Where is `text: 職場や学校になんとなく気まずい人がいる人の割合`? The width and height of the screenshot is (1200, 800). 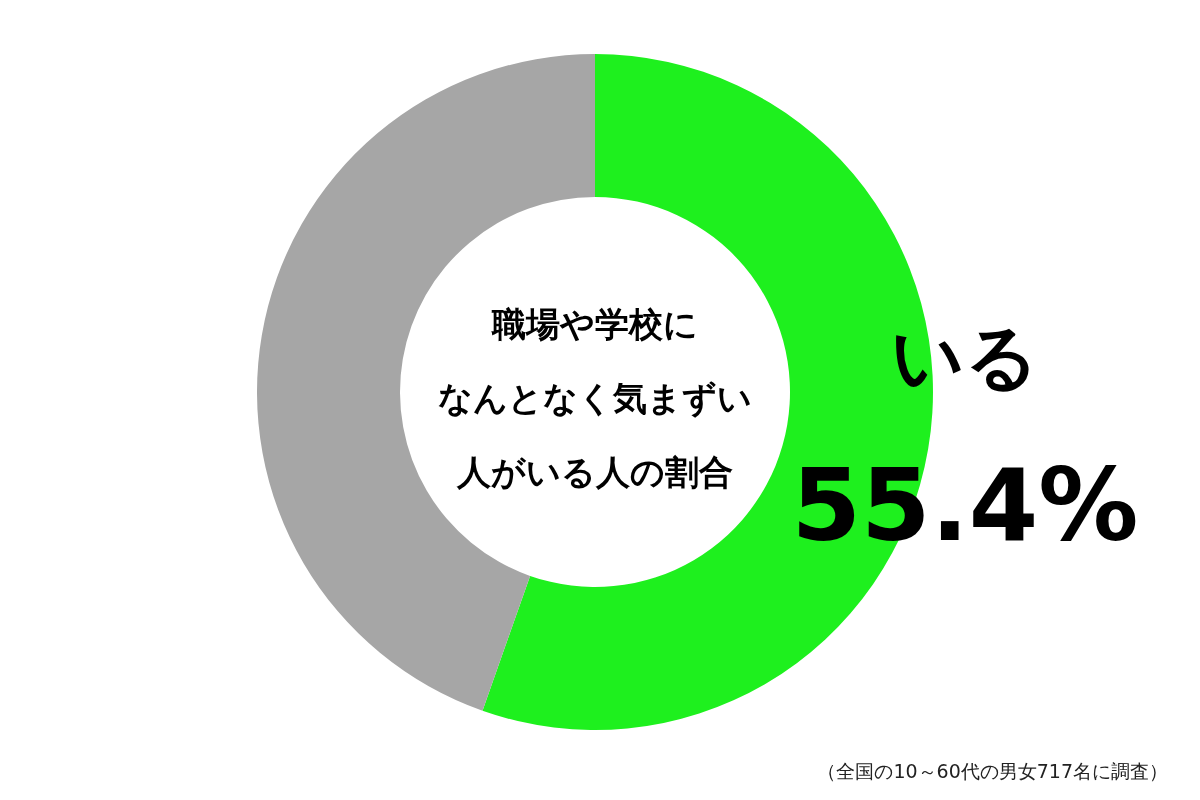
text: 職場や学校になんとなく気まずい人がいる人の割合 is located at coordinates (595, 398).